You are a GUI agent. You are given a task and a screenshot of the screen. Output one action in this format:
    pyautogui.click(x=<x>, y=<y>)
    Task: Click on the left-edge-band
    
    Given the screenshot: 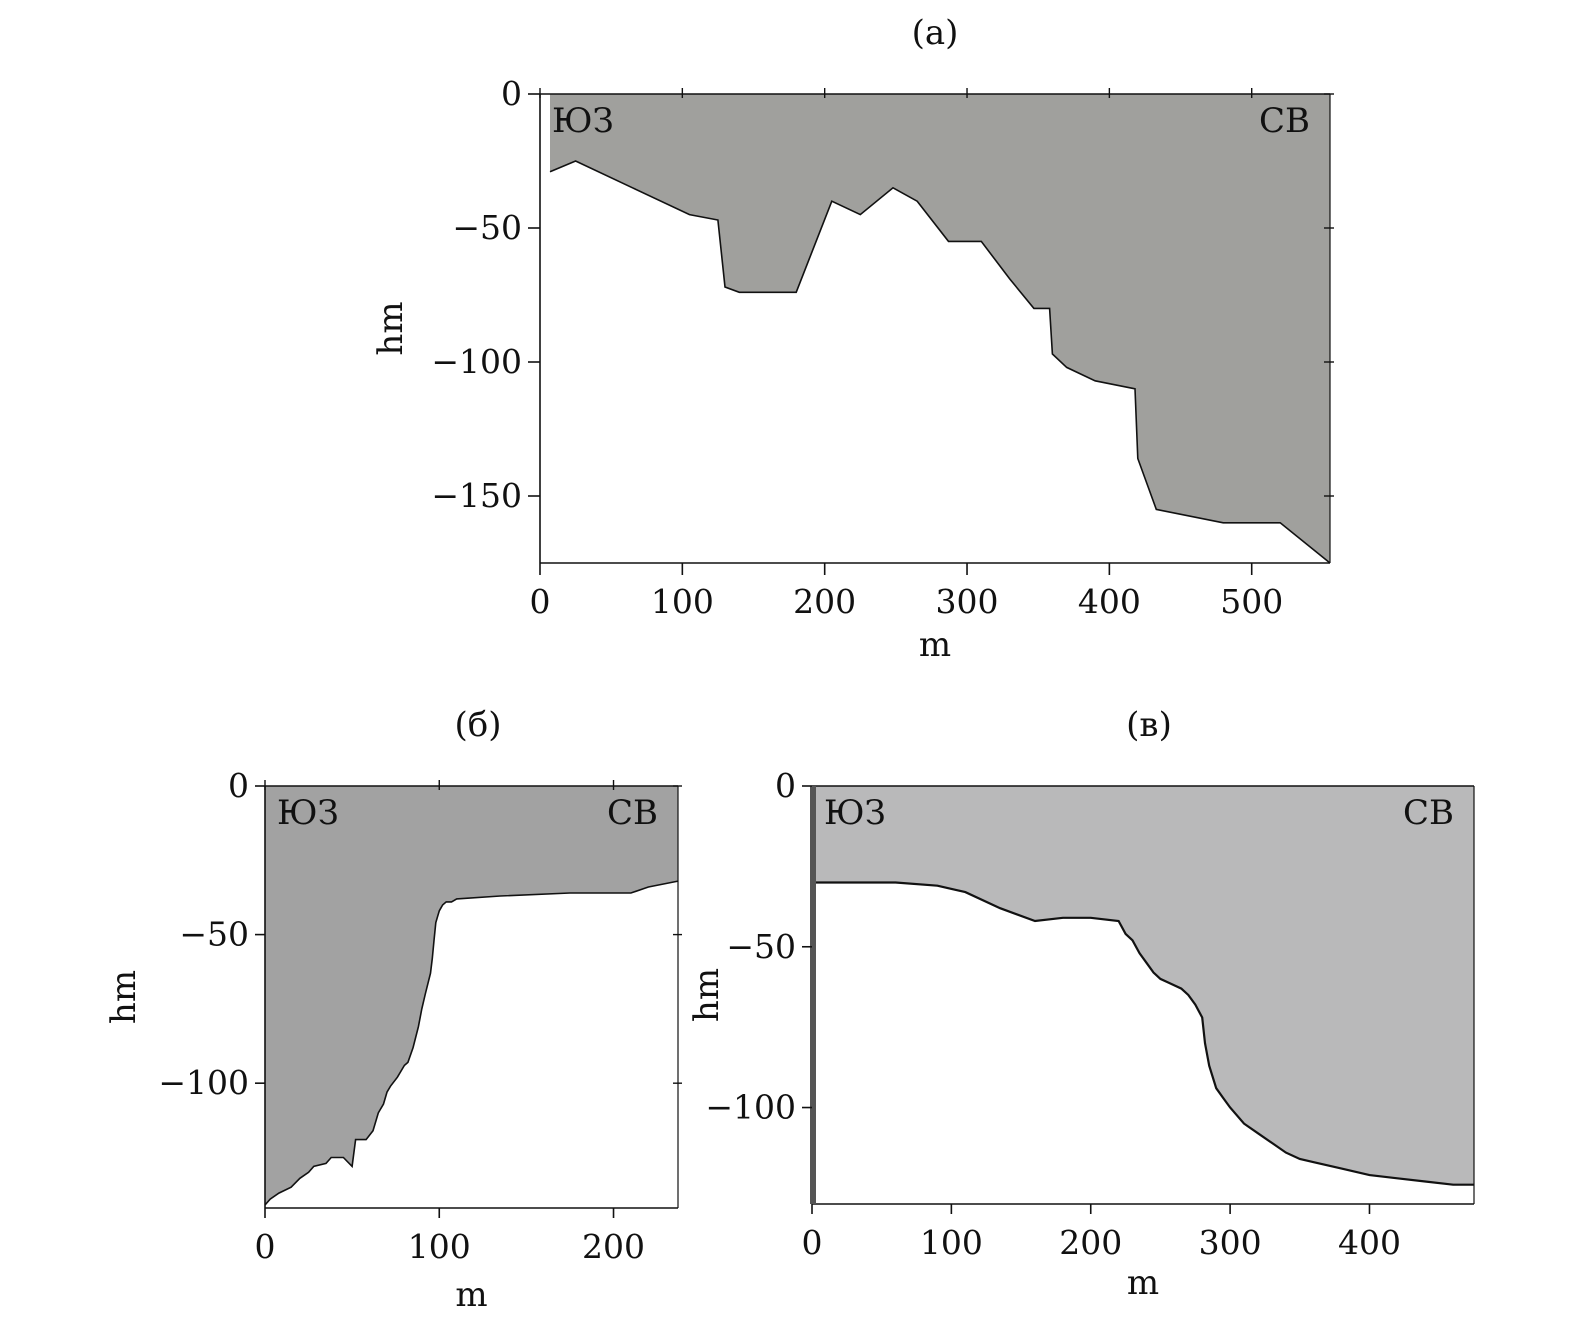 What is the action you would take?
    pyautogui.click(x=813, y=995)
    